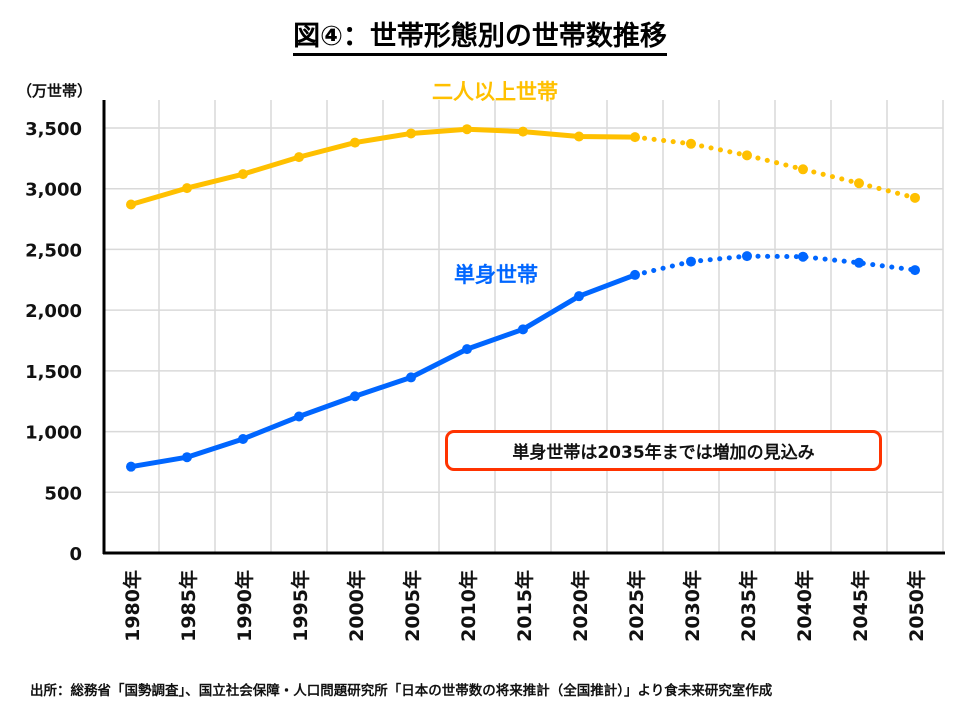  I want to click on x-tick-label: 2015年, so click(524, 606).